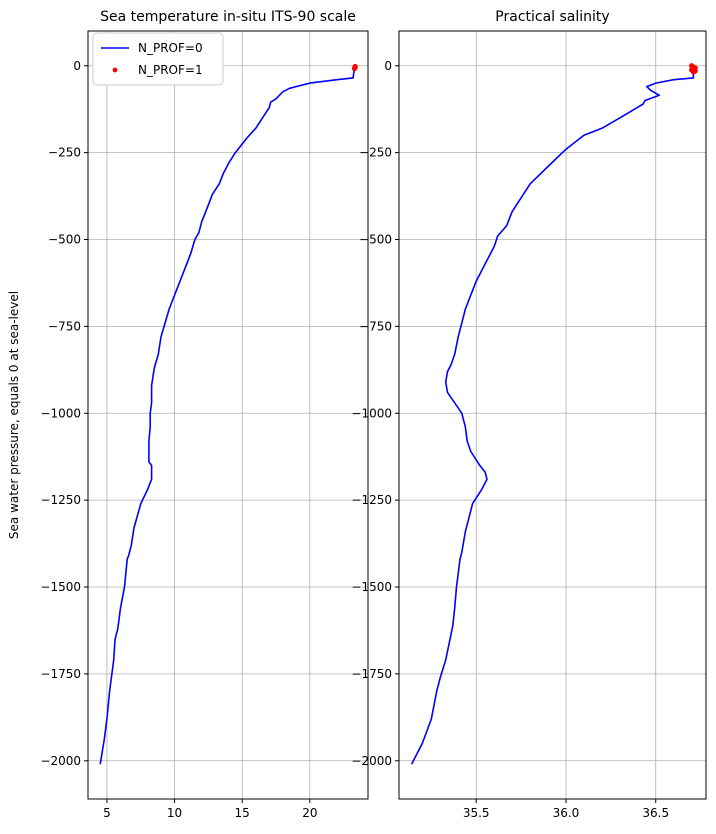 The height and width of the screenshot is (834, 716). Describe the element at coordinates (371, 761) in the screenshot. I see `salinity-ytick-label: −2000` at that location.